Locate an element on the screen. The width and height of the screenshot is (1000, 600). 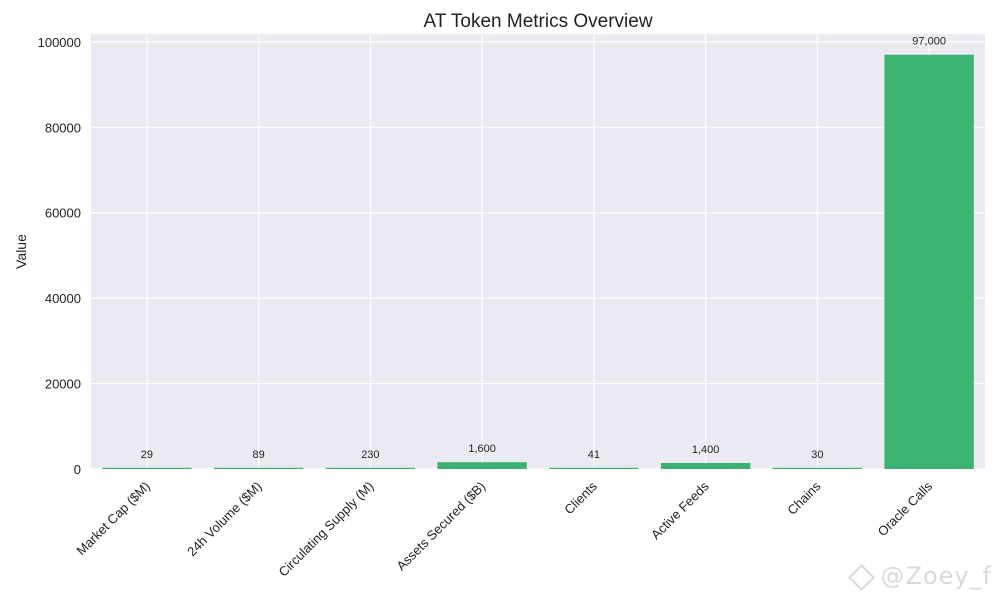
data-label: 230 is located at coordinates (370, 455).